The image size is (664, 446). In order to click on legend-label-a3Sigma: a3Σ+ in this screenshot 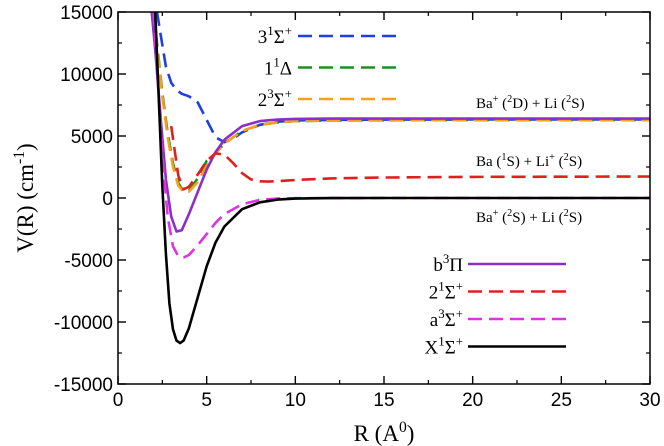, I will do `click(446, 318)`.